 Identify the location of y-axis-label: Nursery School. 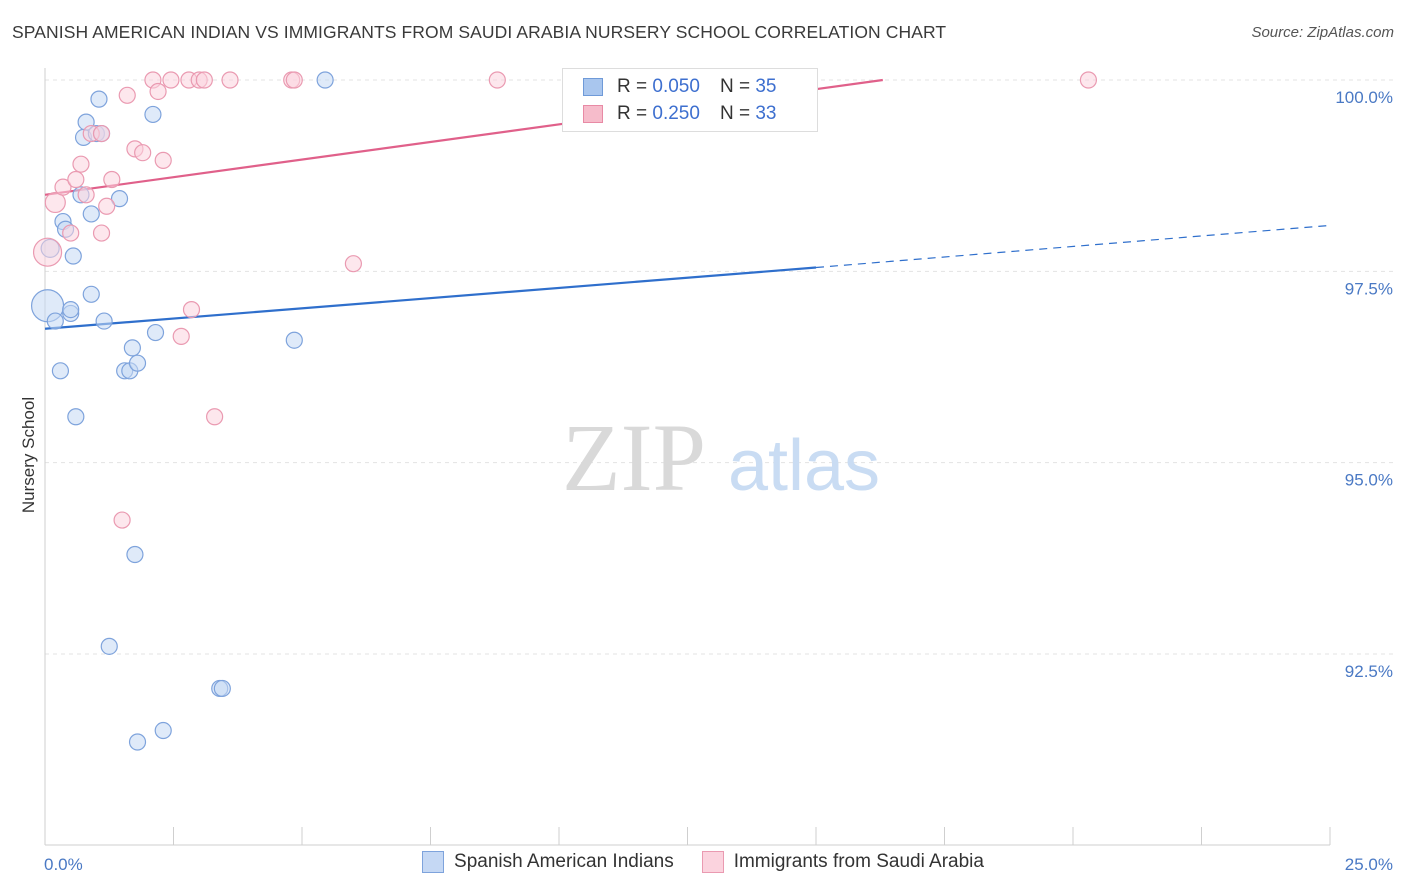
(28, 455).